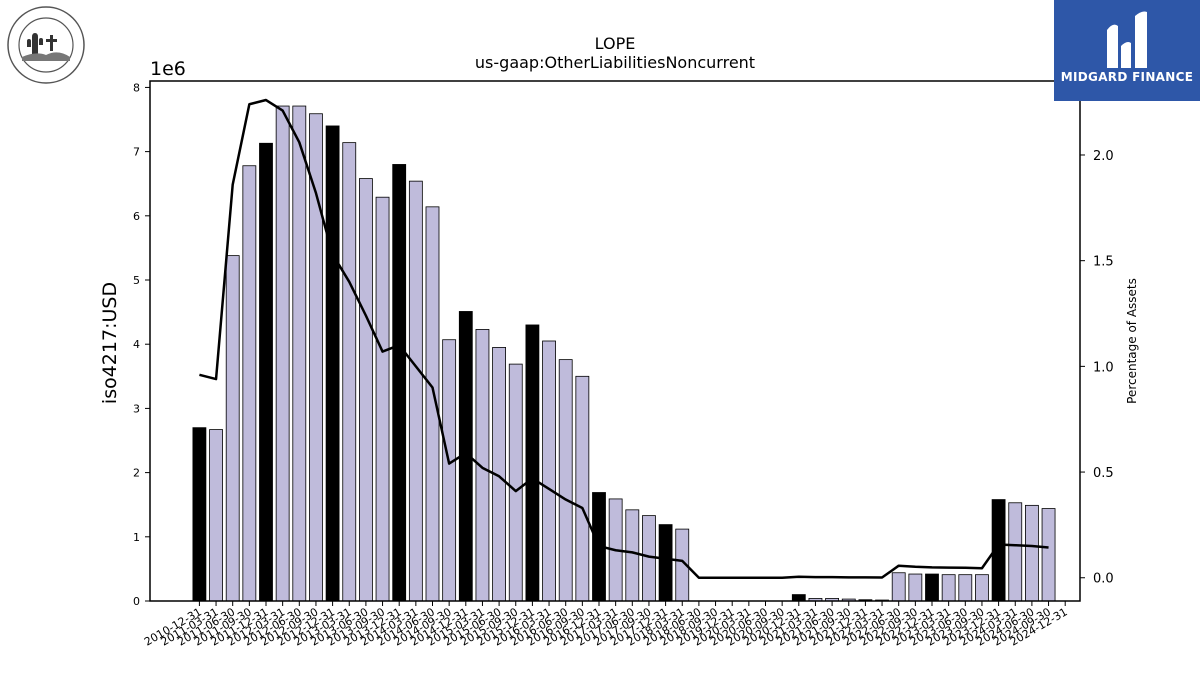 Image resolution: width=1200 pixels, height=675 pixels. Describe the element at coordinates (136, 280) in the screenshot. I see `y-tick-label: 5` at that location.